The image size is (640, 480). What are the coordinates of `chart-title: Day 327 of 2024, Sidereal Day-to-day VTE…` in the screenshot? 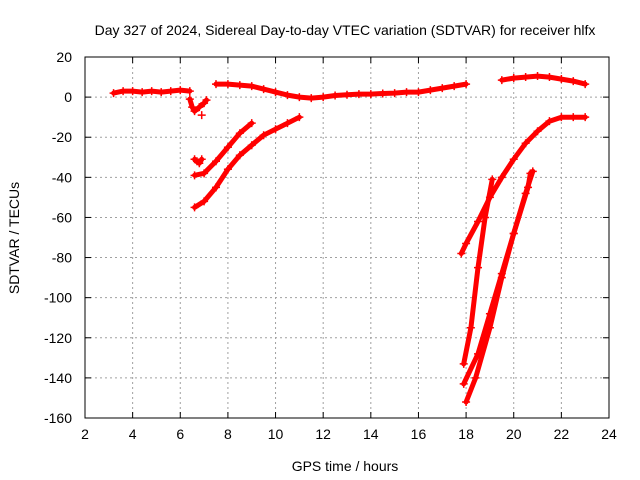 It's located at (345, 30).